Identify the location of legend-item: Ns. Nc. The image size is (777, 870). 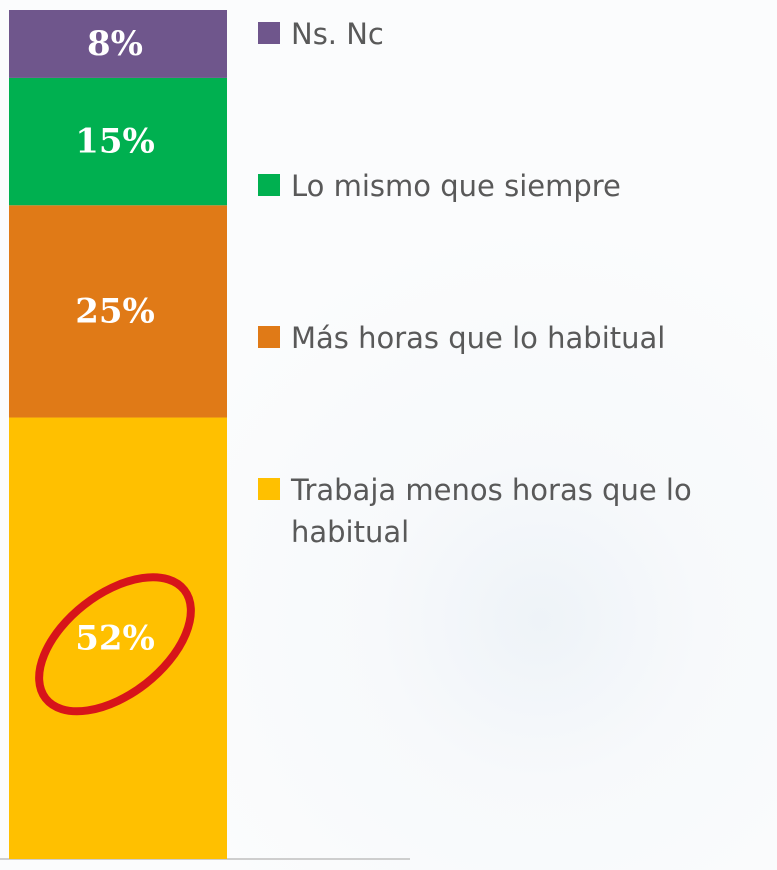
(515, 34).